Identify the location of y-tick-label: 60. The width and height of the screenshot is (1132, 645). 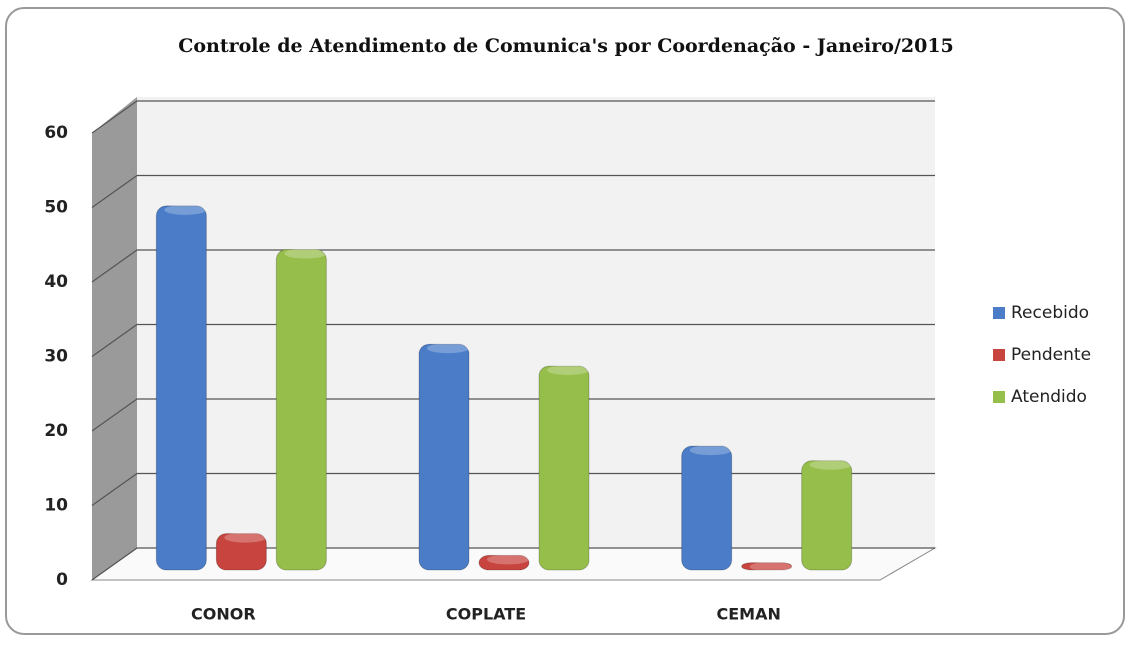
(56, 133).